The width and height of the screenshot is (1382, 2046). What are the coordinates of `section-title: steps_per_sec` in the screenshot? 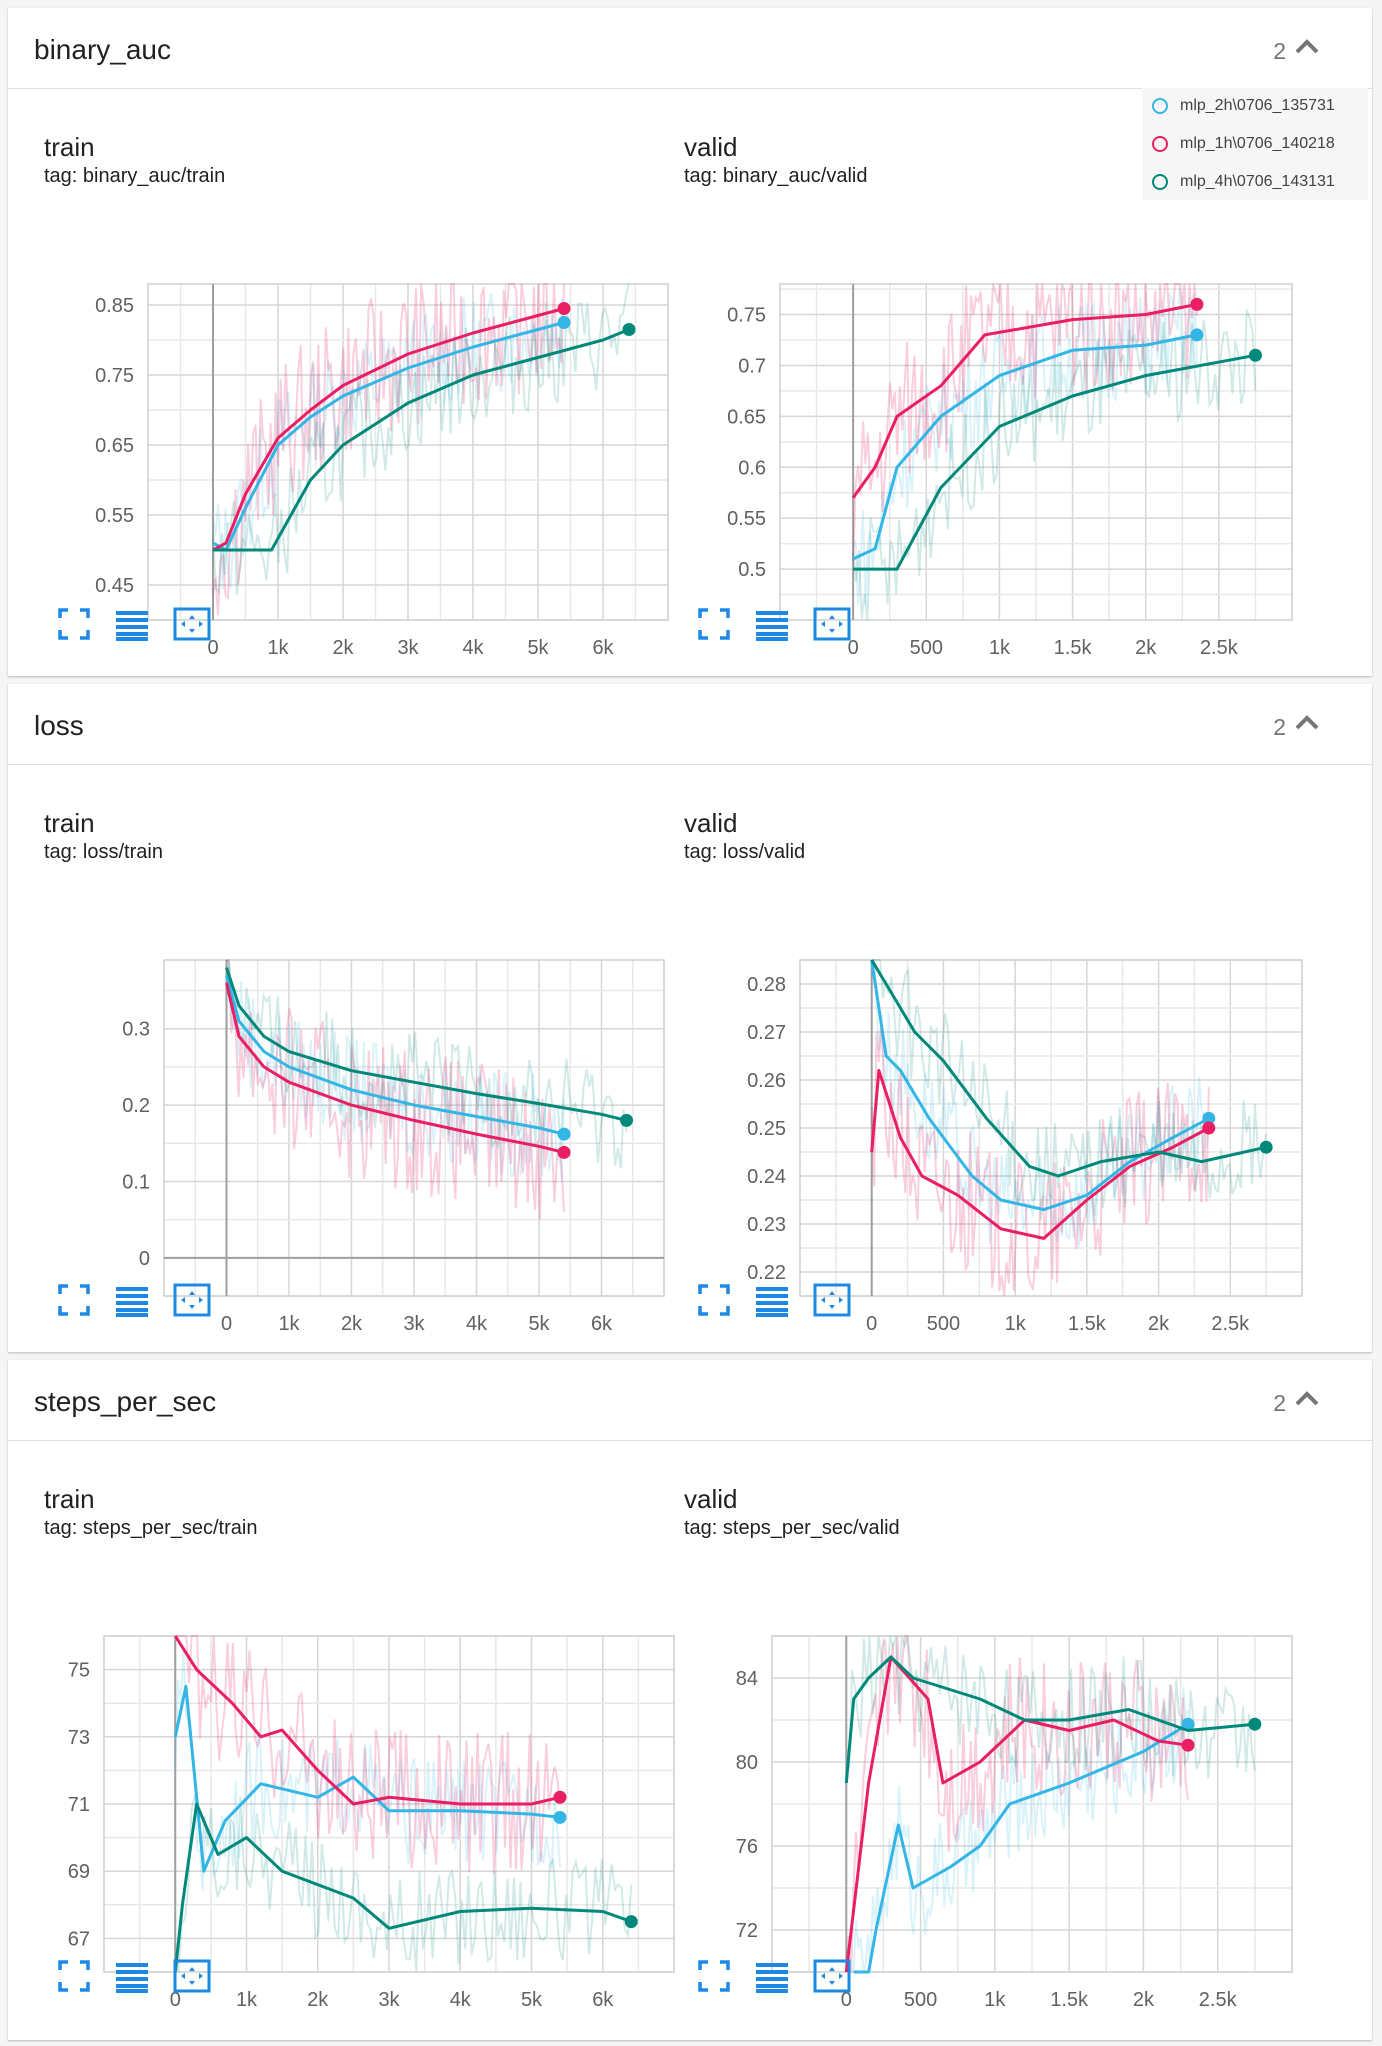 It's located at (125, 1401).